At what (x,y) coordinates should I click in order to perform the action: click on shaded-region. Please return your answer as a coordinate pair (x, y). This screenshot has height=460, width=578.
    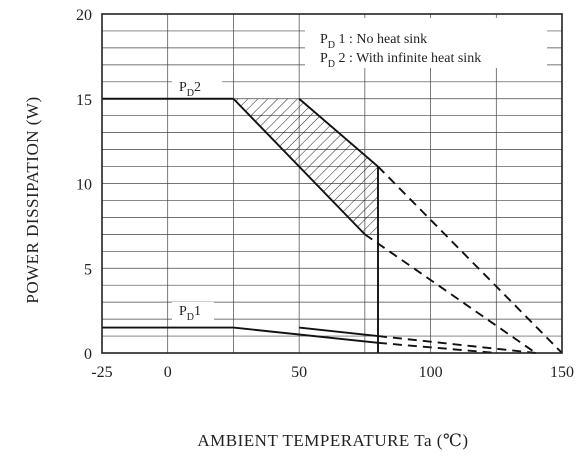
    Looking at the image, I should click on (305, 166).